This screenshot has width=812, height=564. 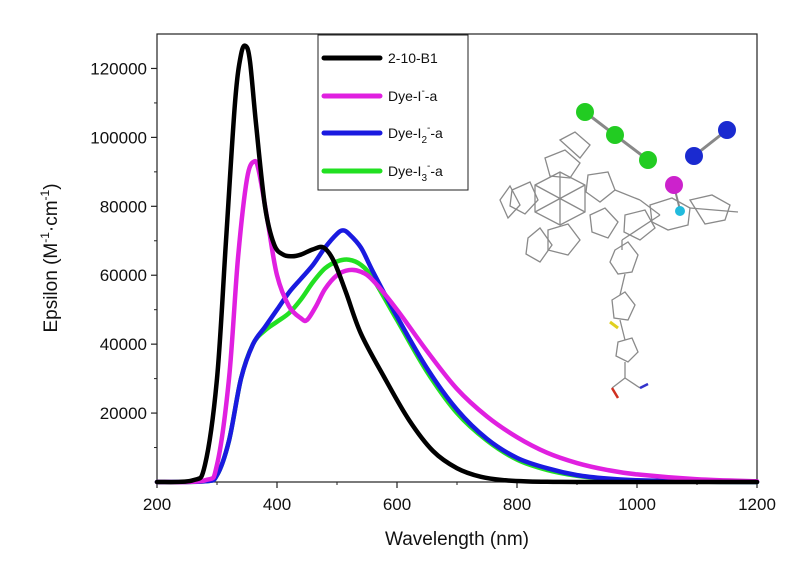 I want to click on y-tick-label: 80000, so click(x=123, y=206).